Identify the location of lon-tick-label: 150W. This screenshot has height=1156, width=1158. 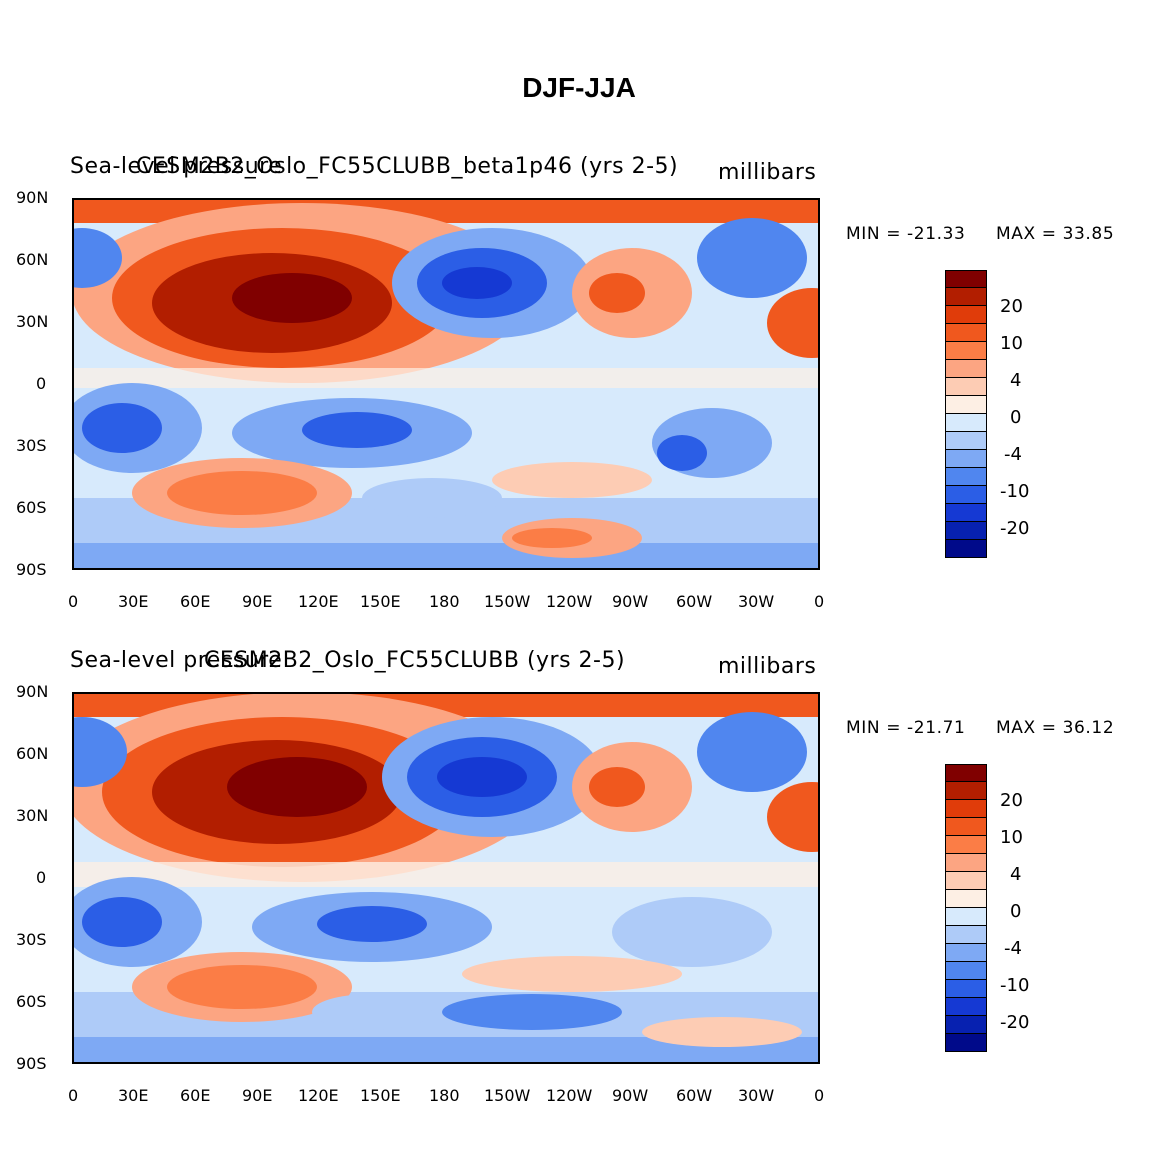
(507, 1095).